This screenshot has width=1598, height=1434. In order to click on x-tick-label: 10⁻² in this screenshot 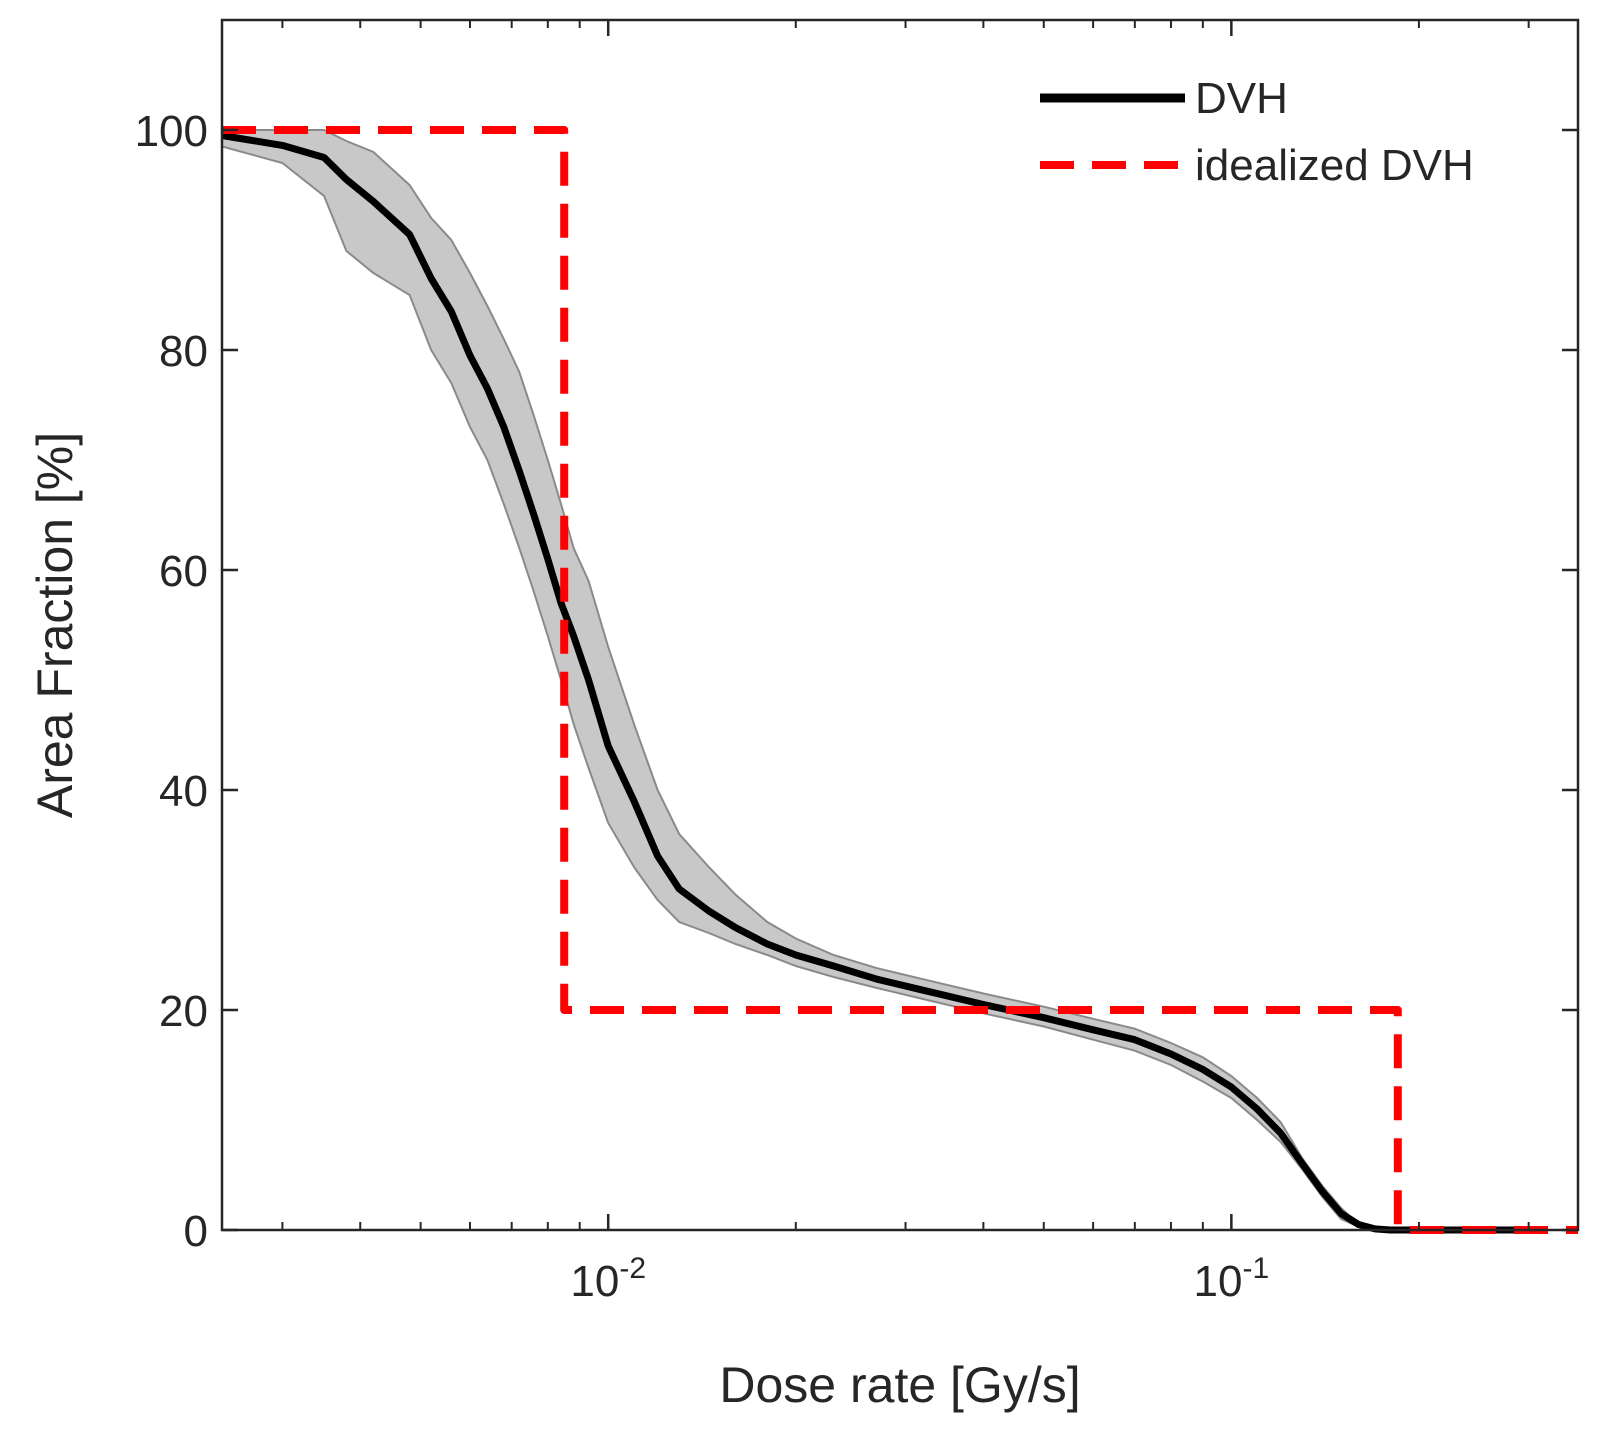, I will do `click(608, 1279)`.